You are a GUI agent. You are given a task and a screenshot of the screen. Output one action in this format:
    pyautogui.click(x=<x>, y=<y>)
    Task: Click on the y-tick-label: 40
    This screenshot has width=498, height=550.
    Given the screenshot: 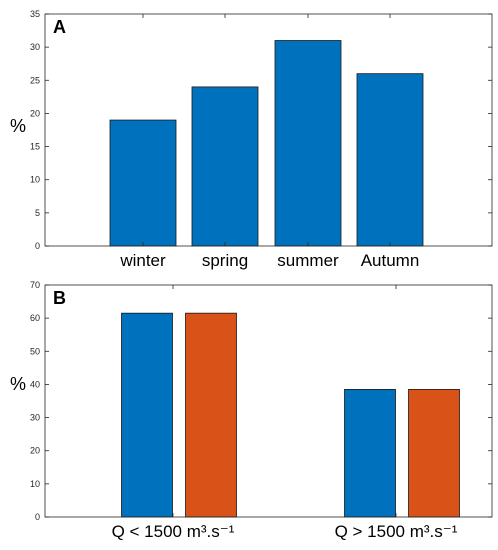 What is the action you would take?
    pyautogui.click(x=35, y=384)
    